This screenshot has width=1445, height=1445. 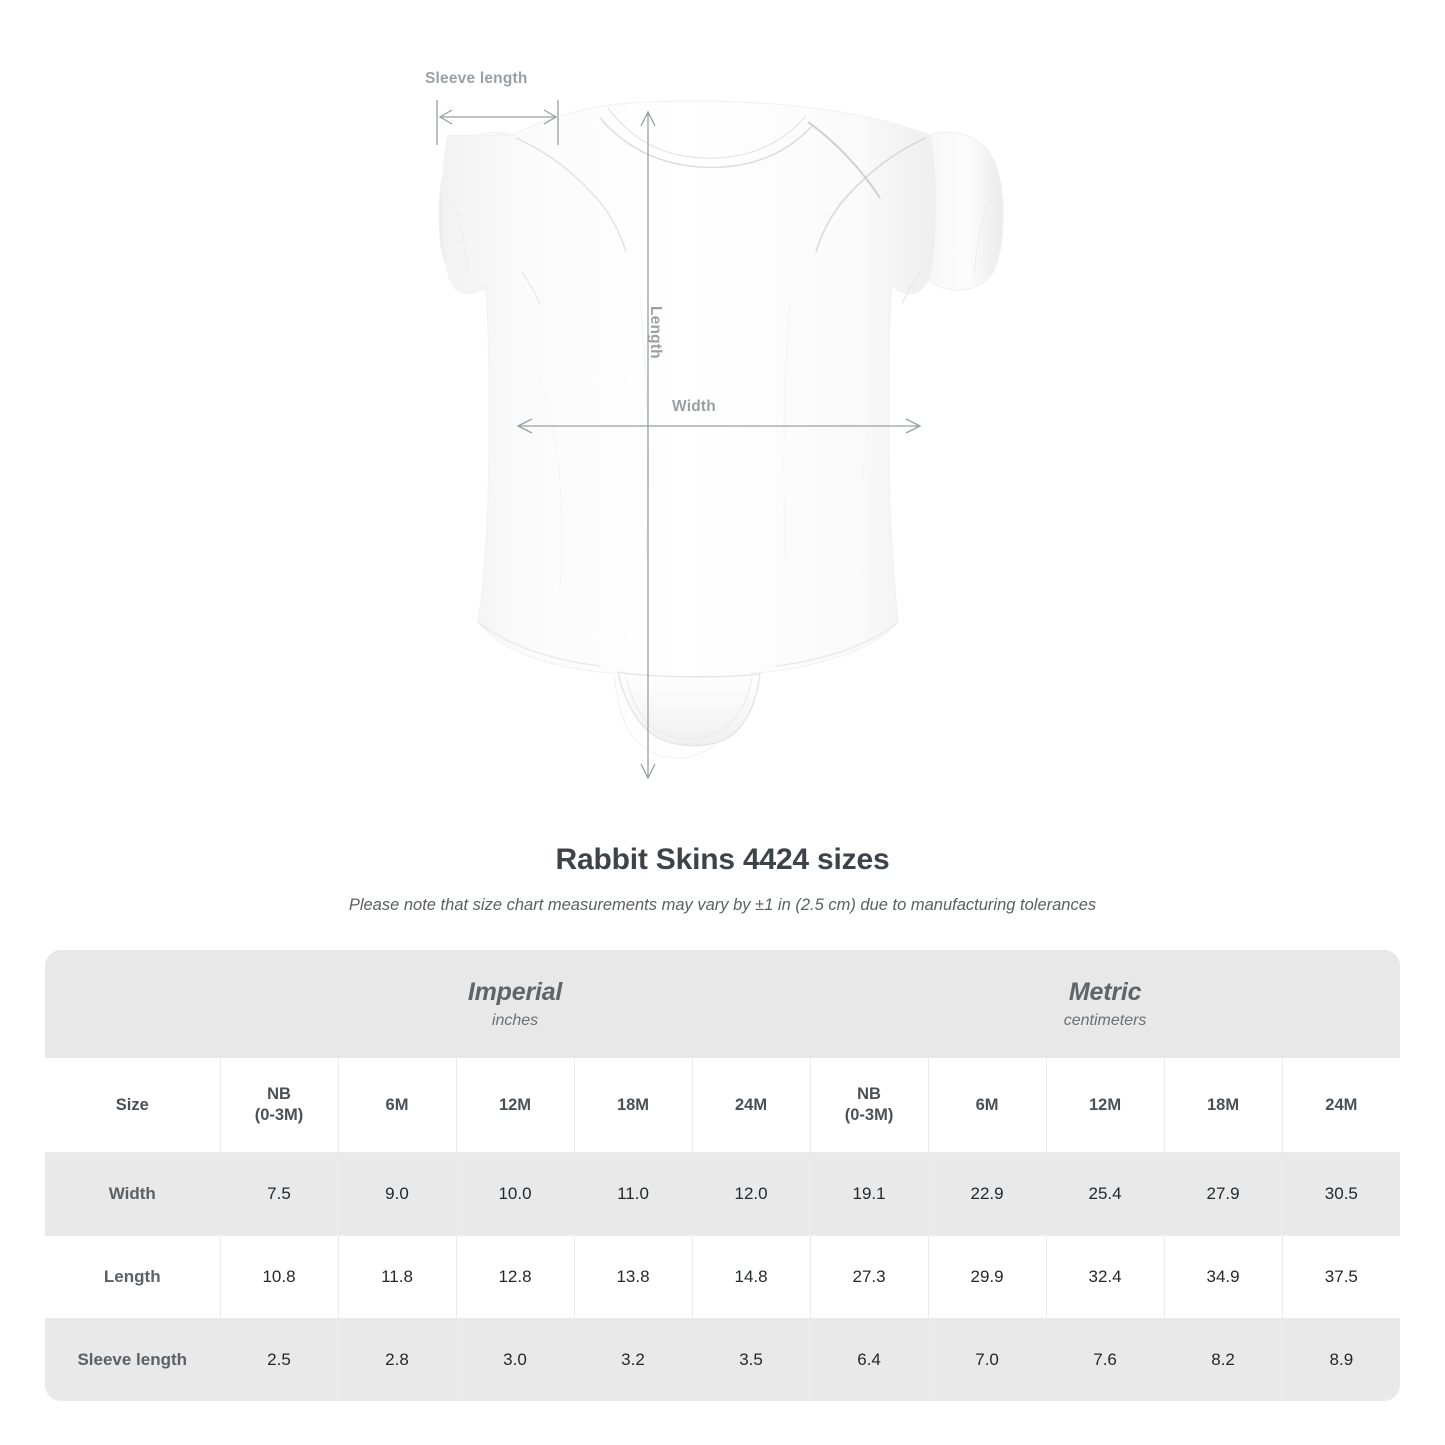 What do you see at coordinates (648, 445) in the screenshot?
I see `length-dimension` at bounding box center [648, 445].